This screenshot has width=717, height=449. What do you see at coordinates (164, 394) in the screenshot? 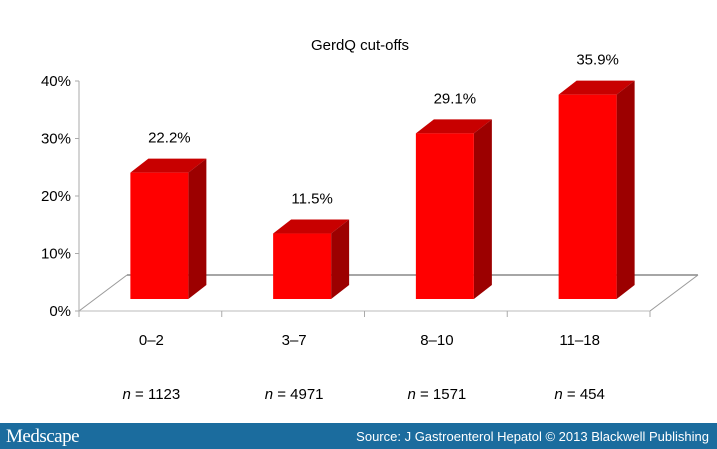
I see `n-value: 1123` at bounding box center [164, 394].